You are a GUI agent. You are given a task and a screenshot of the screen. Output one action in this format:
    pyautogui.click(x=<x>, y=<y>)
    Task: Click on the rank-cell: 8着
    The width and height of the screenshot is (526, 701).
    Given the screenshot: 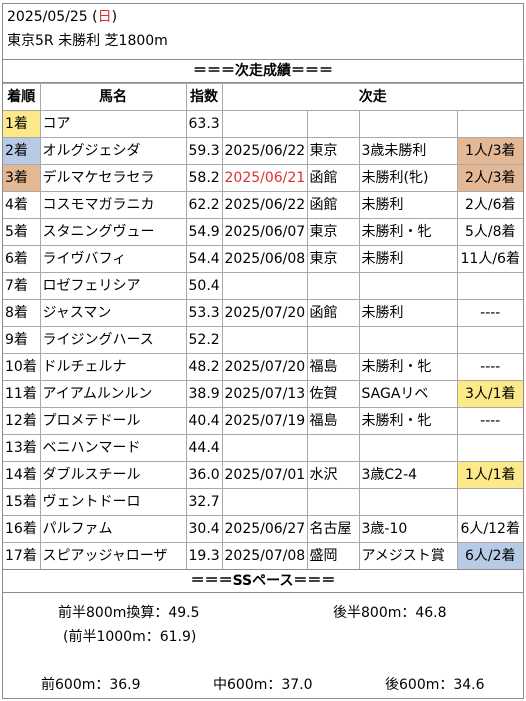 What is the action you would take?
    pyautogui.click(x=22, y=313)
    